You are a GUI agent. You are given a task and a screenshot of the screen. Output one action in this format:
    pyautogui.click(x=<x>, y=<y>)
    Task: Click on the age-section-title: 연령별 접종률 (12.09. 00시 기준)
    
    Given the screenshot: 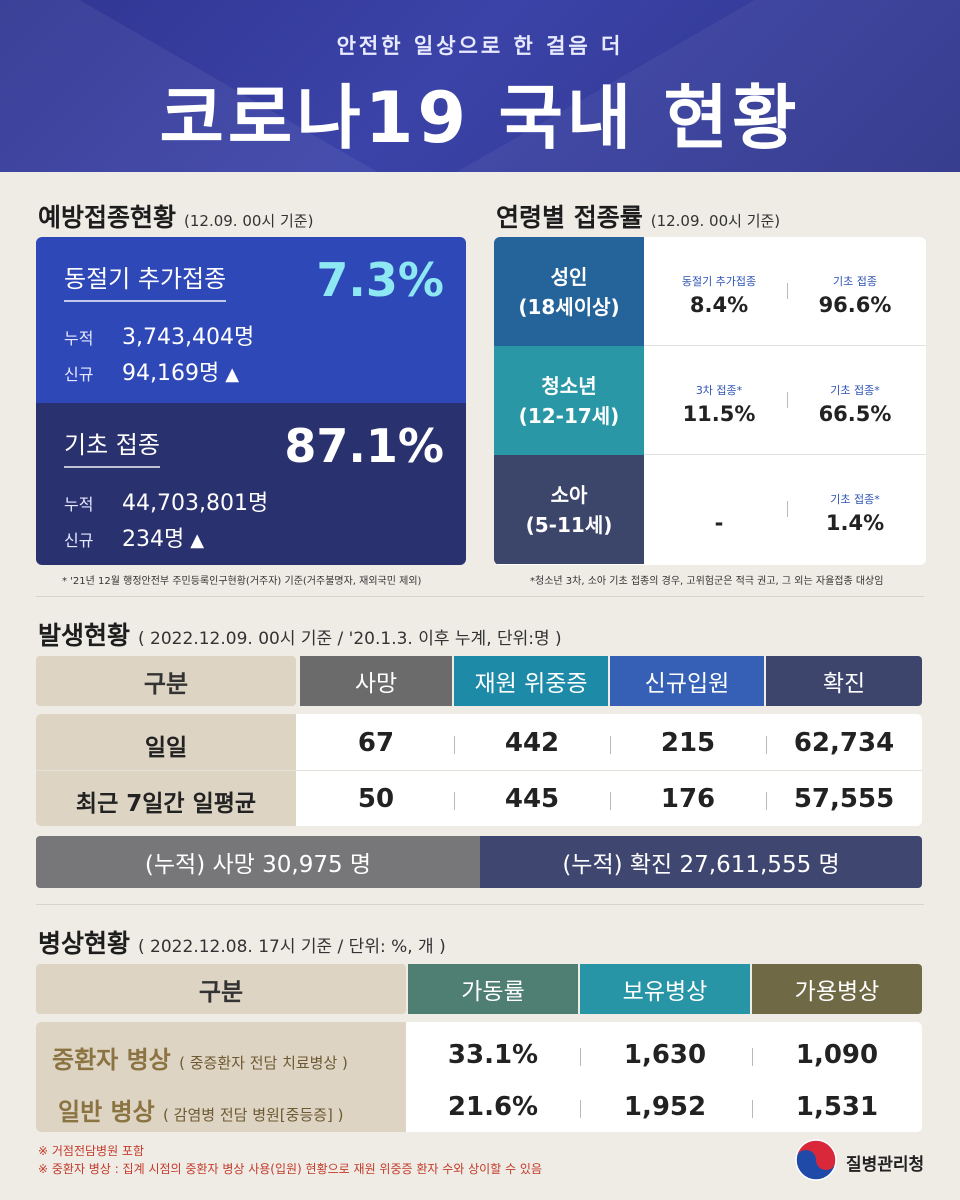 What is the action you would take?
    pyautogui.click(x=638, y=216)
    